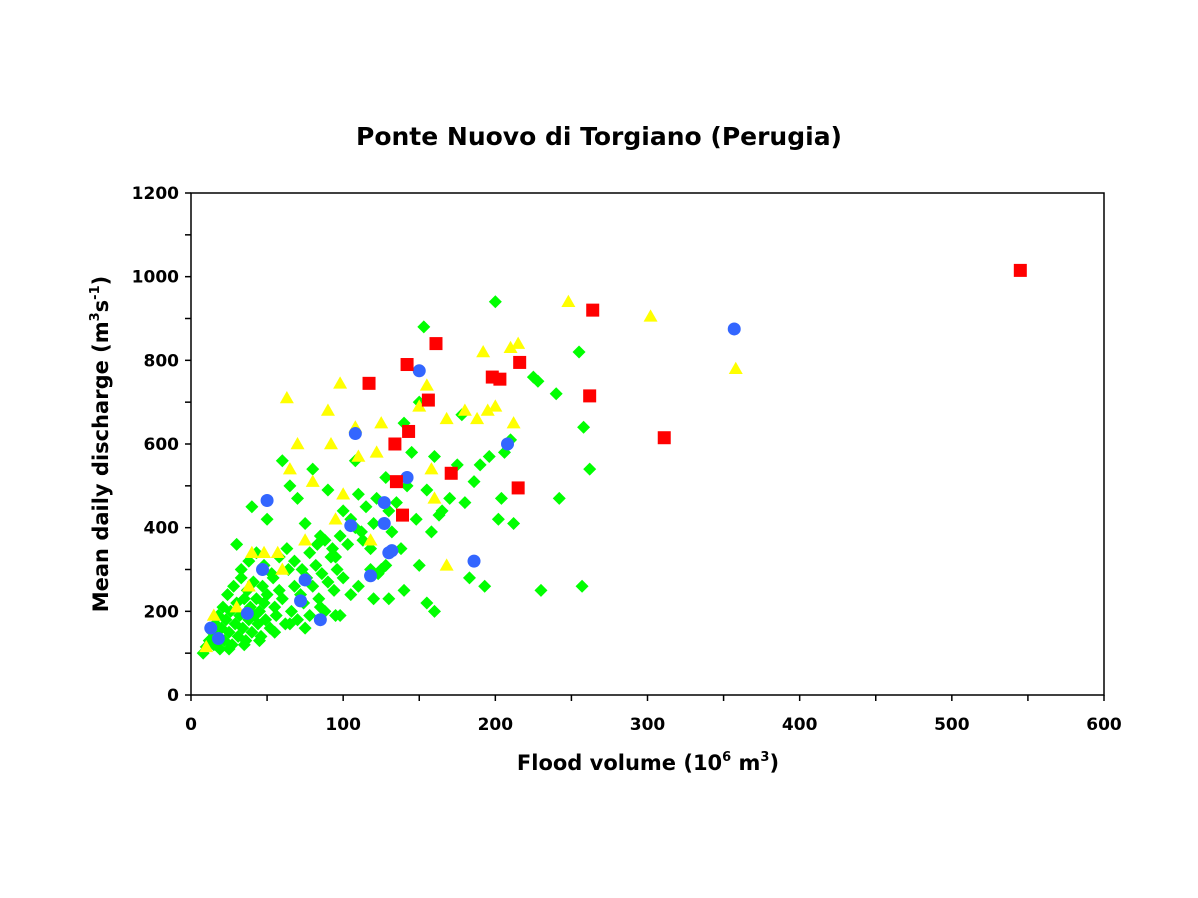 The image size is (1198, 898). What do you see at coordinates (173, 696) in the screenshot?
I see `y-tick-label: 0` at bounding box center [173, 696].